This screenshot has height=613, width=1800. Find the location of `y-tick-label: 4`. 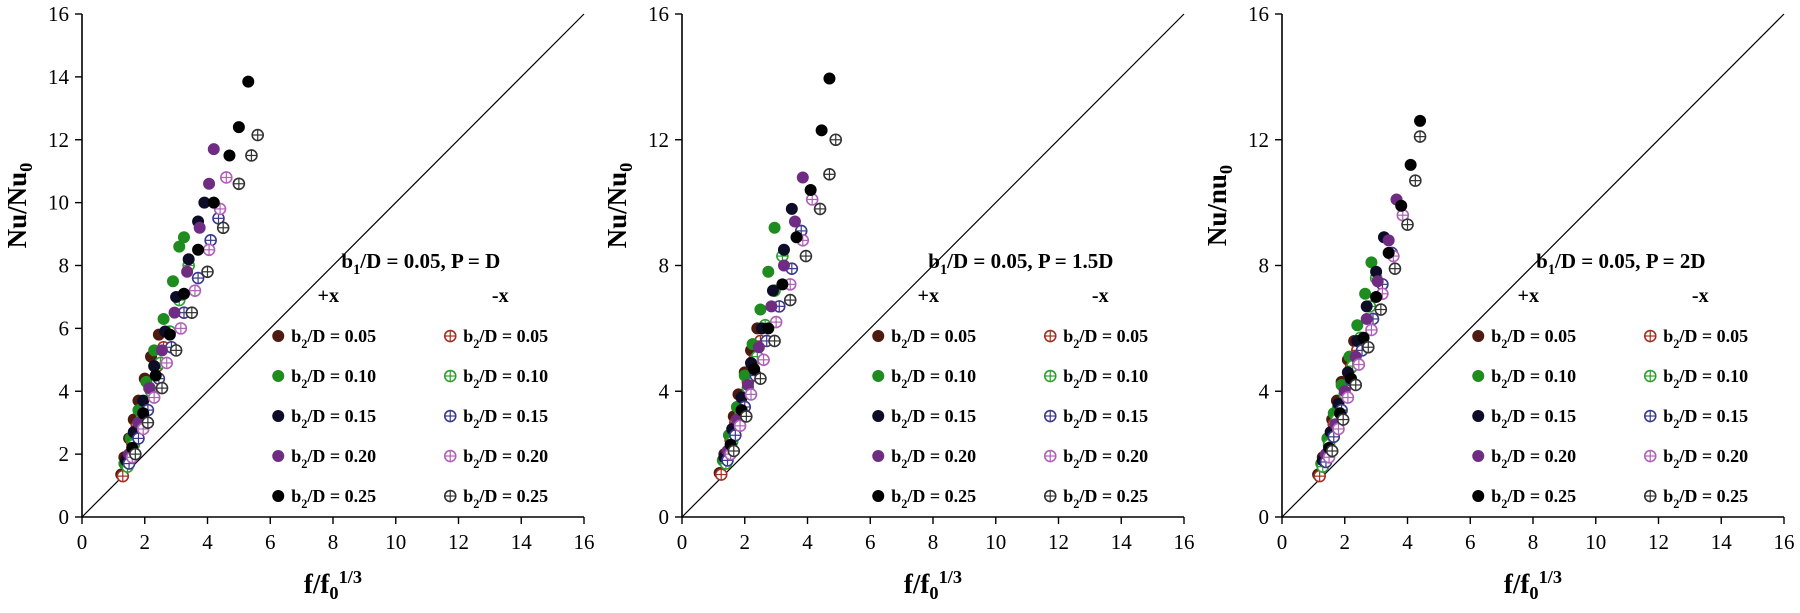

y-tick-label: 4 is located at coordinates (64, 391).